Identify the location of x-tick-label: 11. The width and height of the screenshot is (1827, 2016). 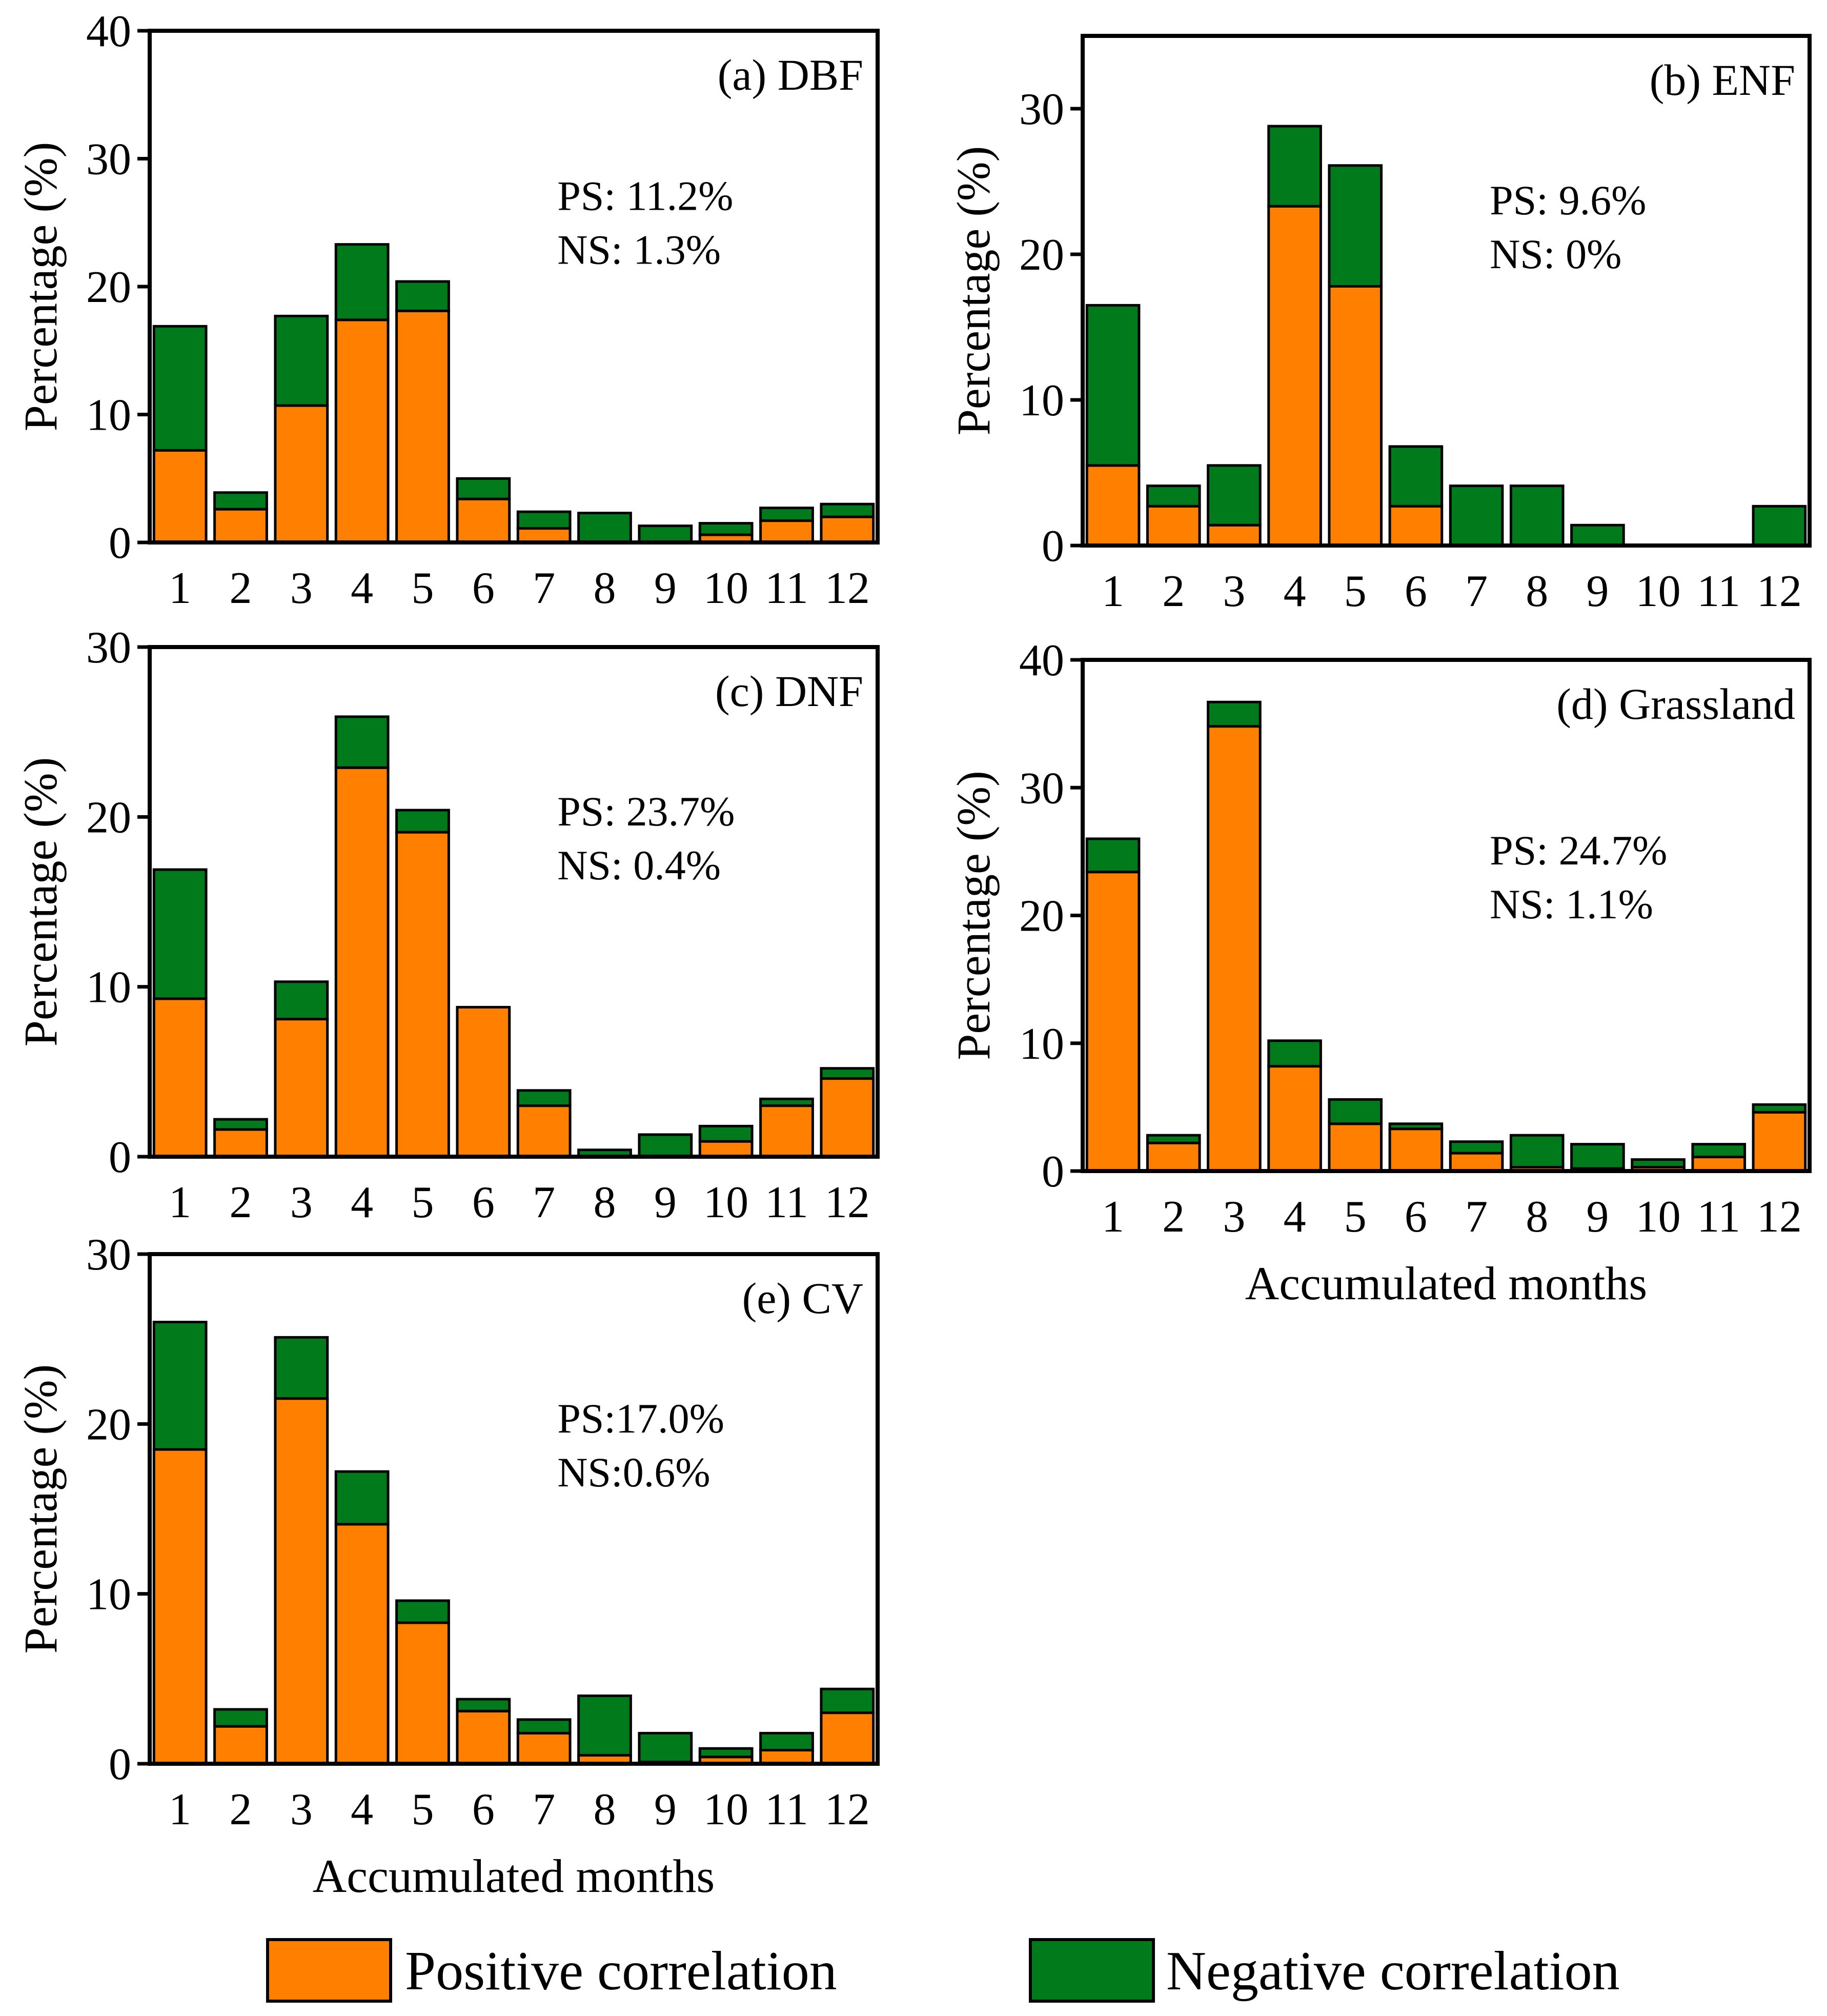
(787, 588).